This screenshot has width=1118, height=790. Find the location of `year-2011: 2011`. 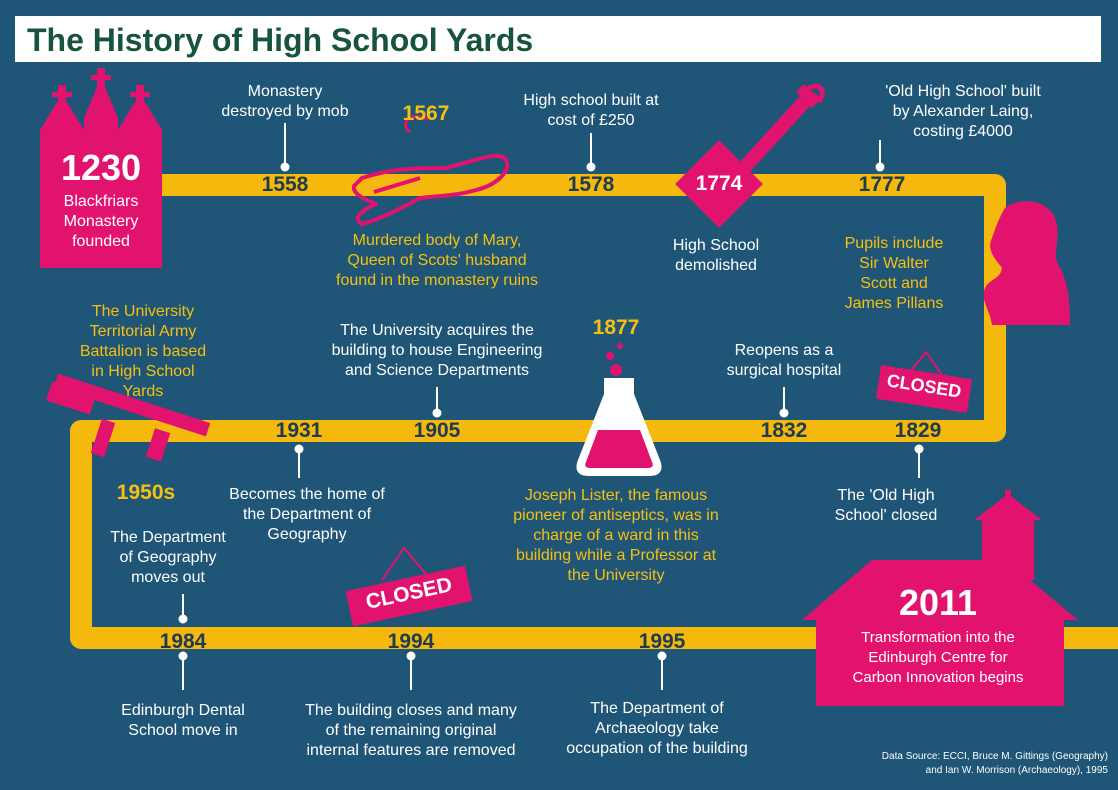

year-2011: 2011 is located at coordinates (938, 602).